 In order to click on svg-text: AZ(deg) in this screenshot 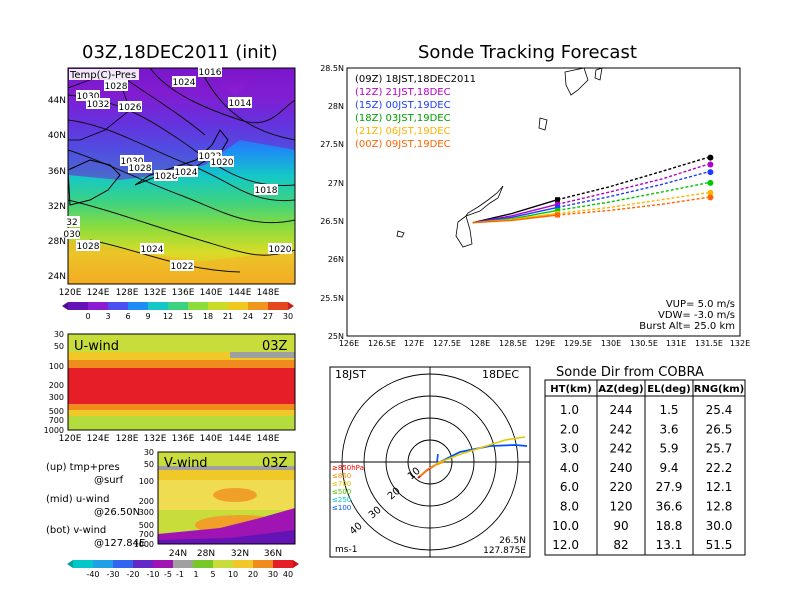, I will do `click(620, 389)`.